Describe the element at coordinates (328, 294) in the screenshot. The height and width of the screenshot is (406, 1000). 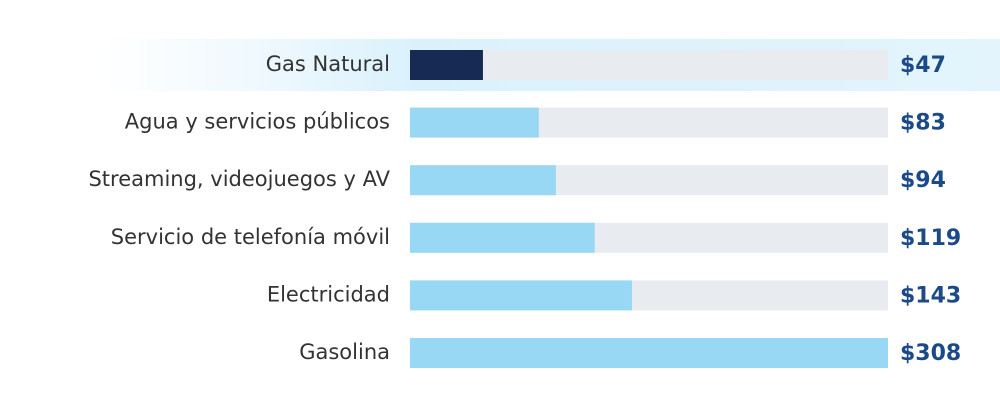
I see `category-label: Electricidad` at that location.